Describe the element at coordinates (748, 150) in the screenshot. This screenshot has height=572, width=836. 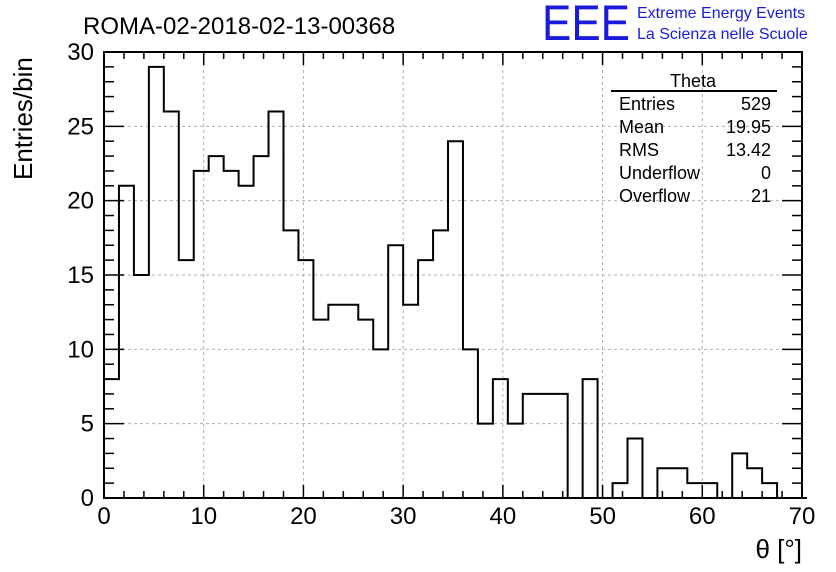
I see `stats-value: 13.42` at that location.